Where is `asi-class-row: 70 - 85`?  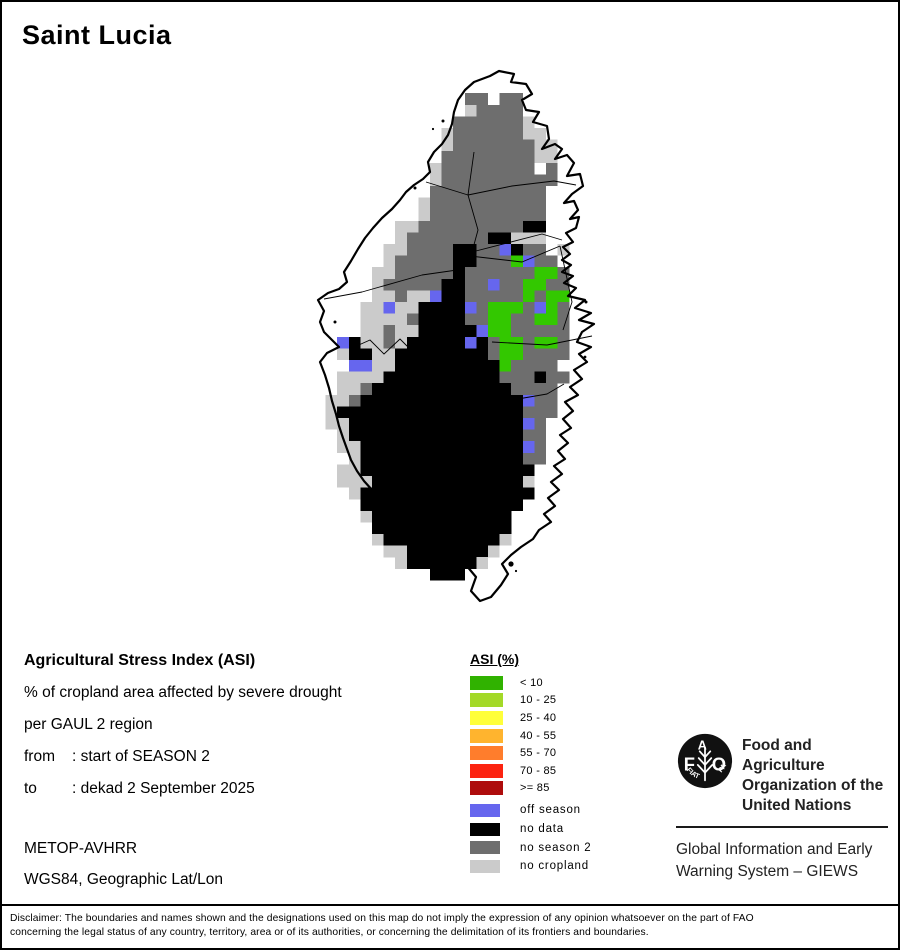 asi-class-row: 70 - 85 is located at coordinates (565, 771).